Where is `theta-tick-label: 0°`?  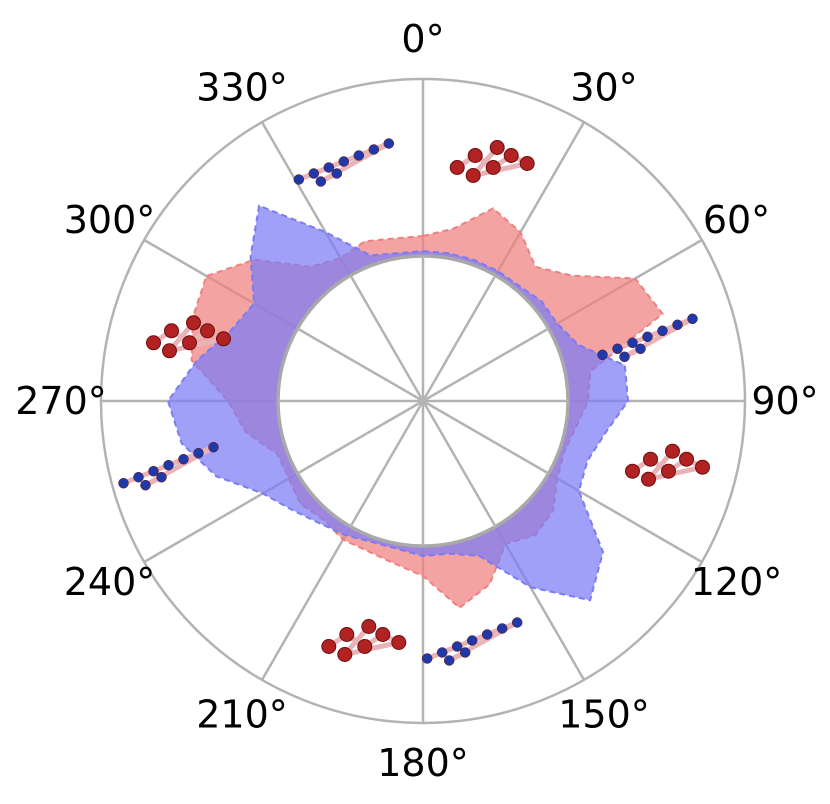 theta-tick-label: 0° is located at coordinates (422, 39).